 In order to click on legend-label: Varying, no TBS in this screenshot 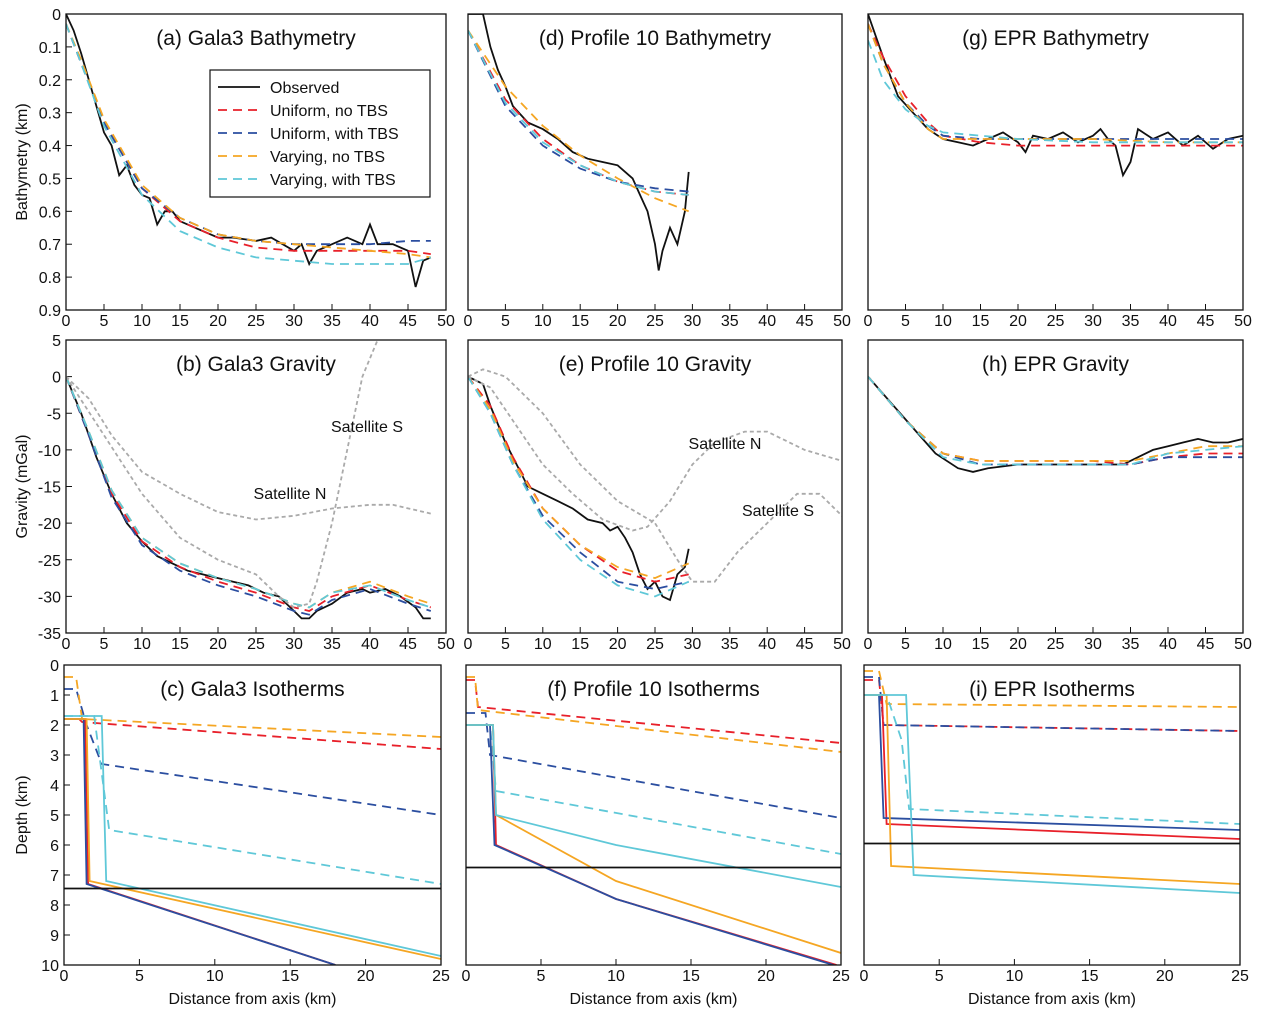, I will do `click(327, 157)`.